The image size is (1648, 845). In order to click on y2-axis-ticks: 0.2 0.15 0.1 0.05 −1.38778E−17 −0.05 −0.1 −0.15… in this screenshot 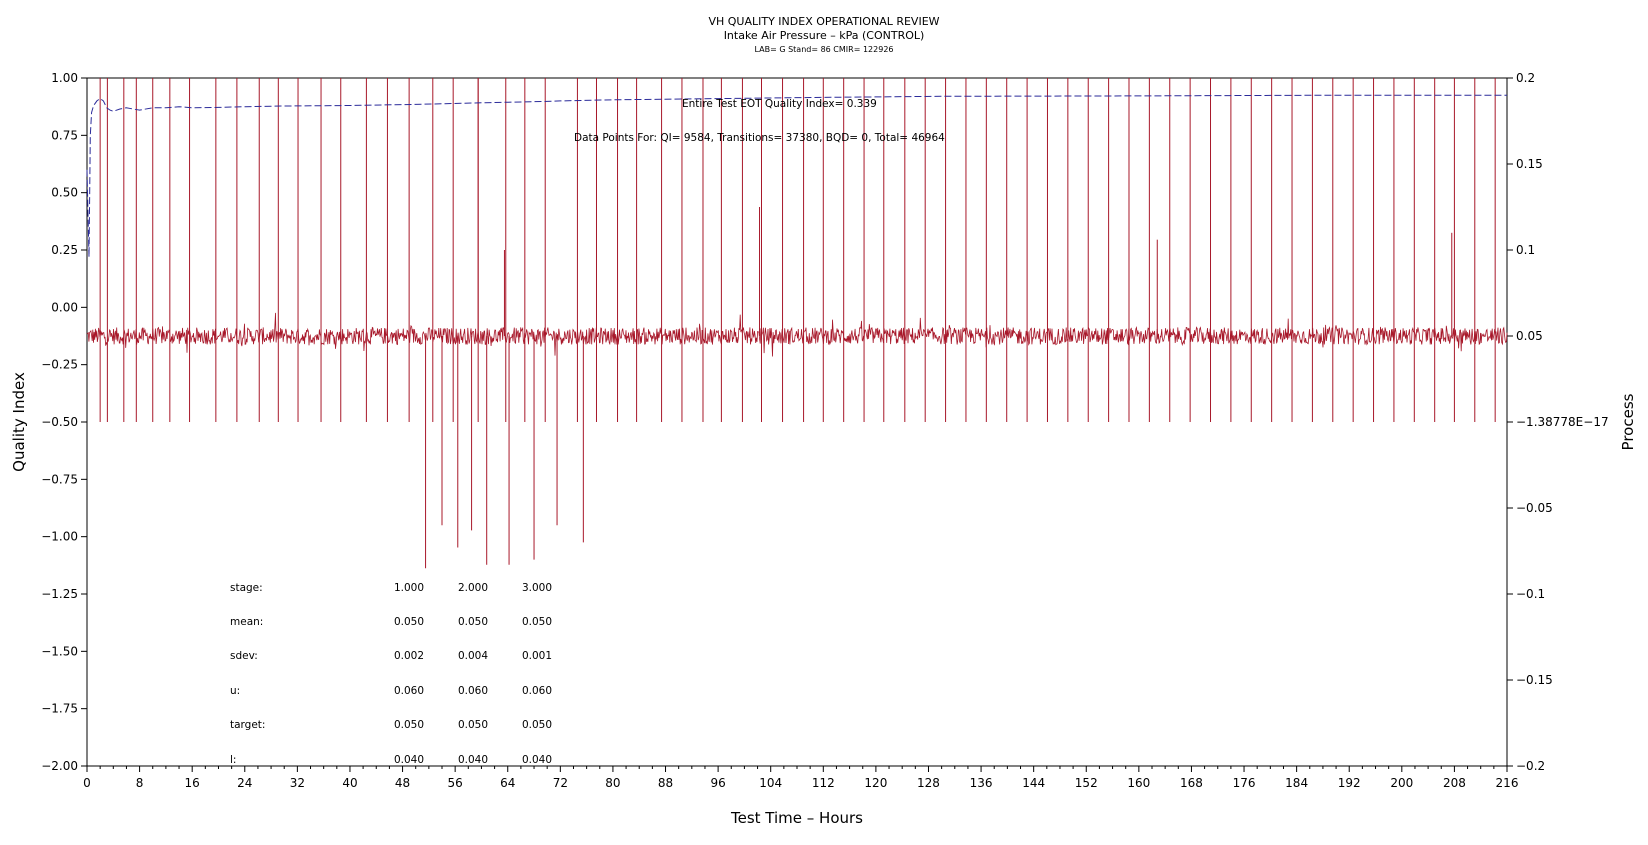, I will do `click(1558, 422)`.